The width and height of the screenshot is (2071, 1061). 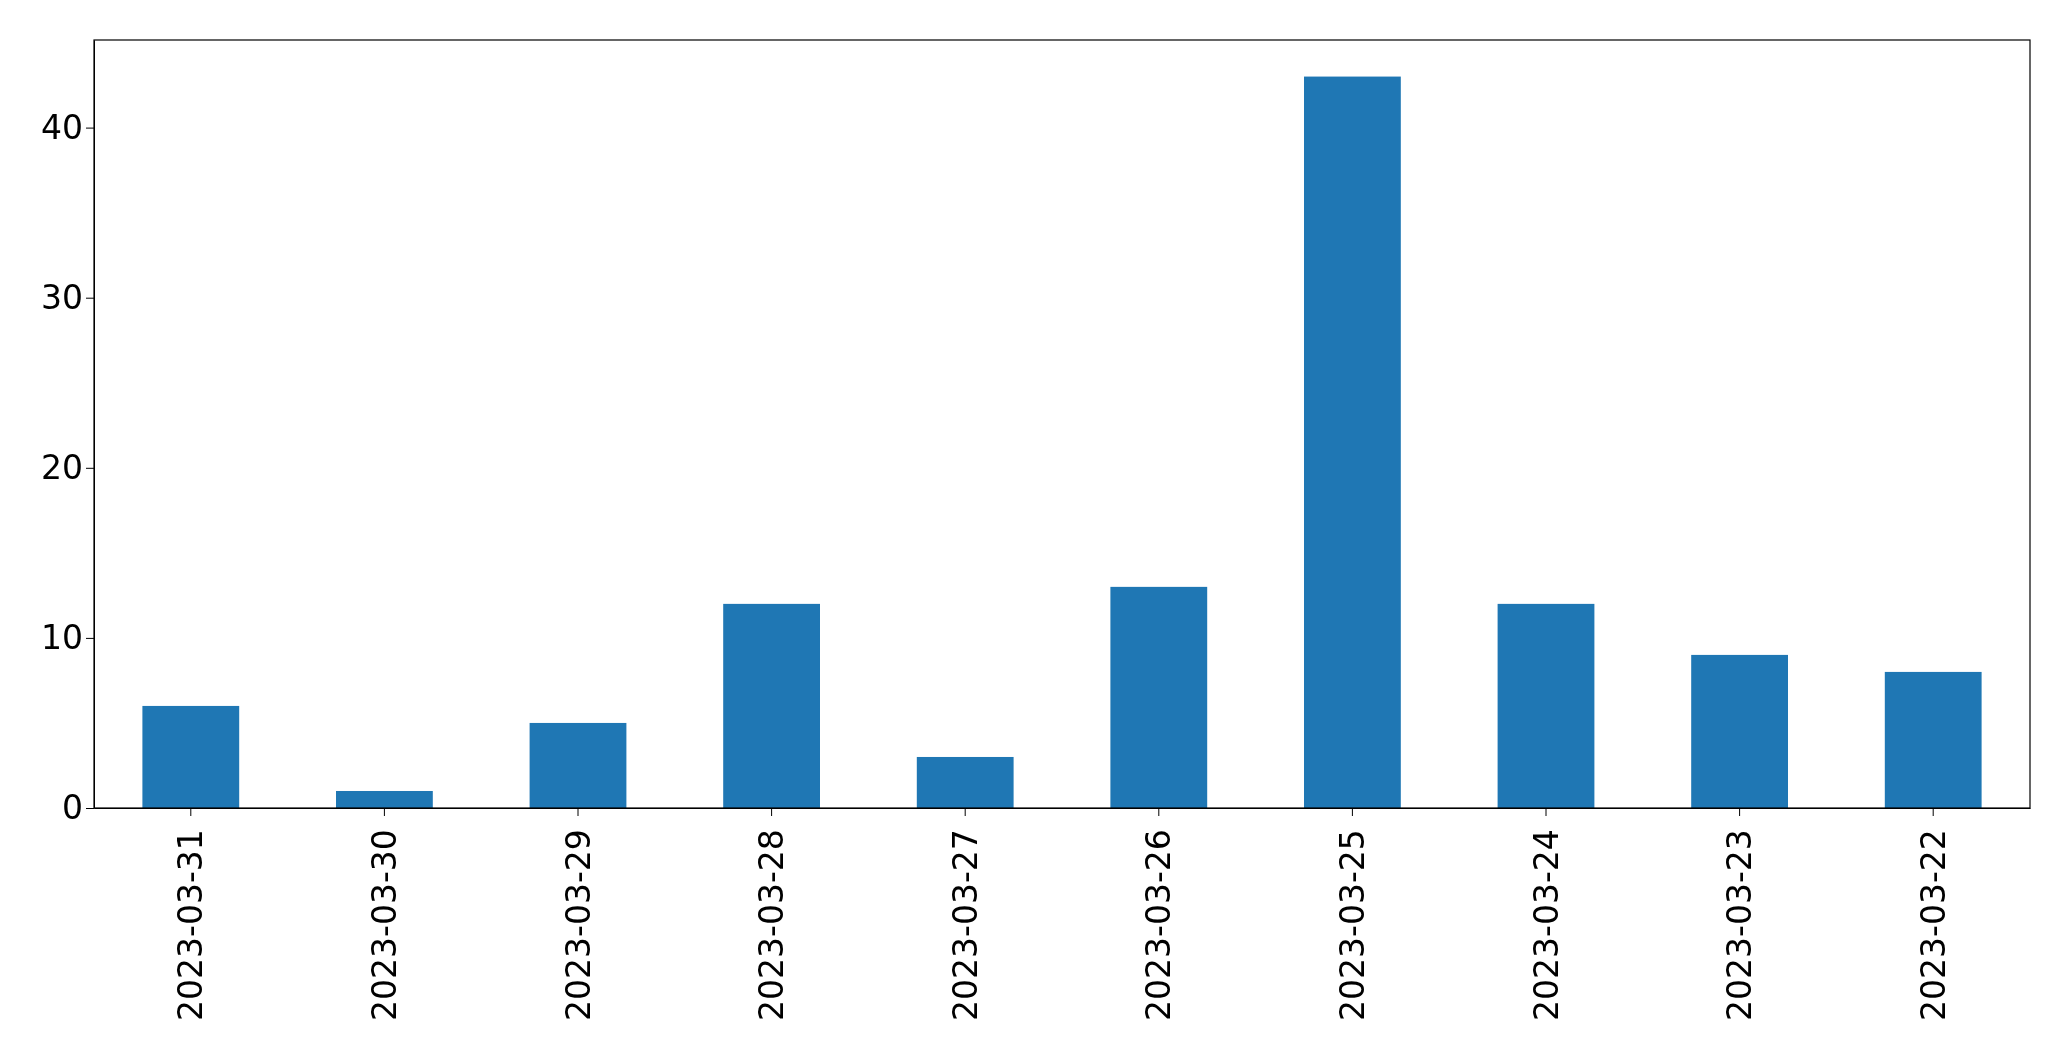 I want to click on y-tick-label: 0, so click(x=72, y=808).